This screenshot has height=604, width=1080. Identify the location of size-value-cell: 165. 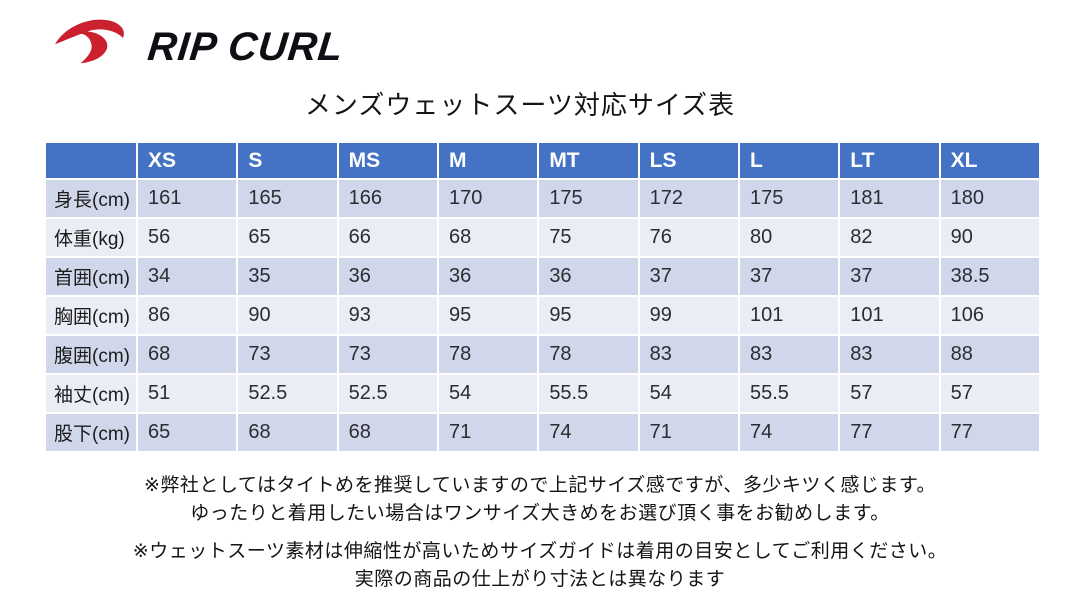
(287, 198).